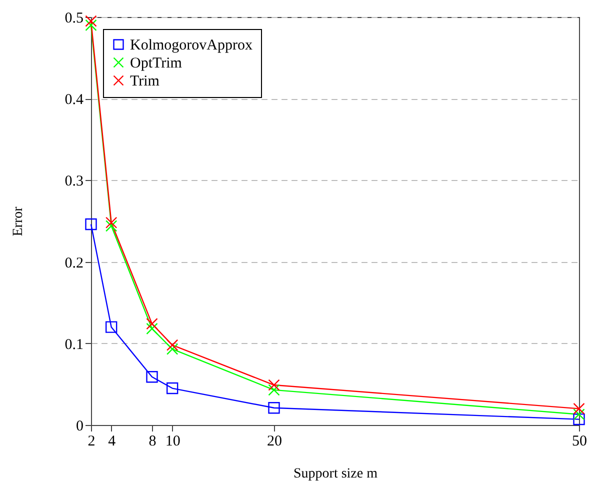  I want to click on y-tick-label: 0.5, so click(74, 18).